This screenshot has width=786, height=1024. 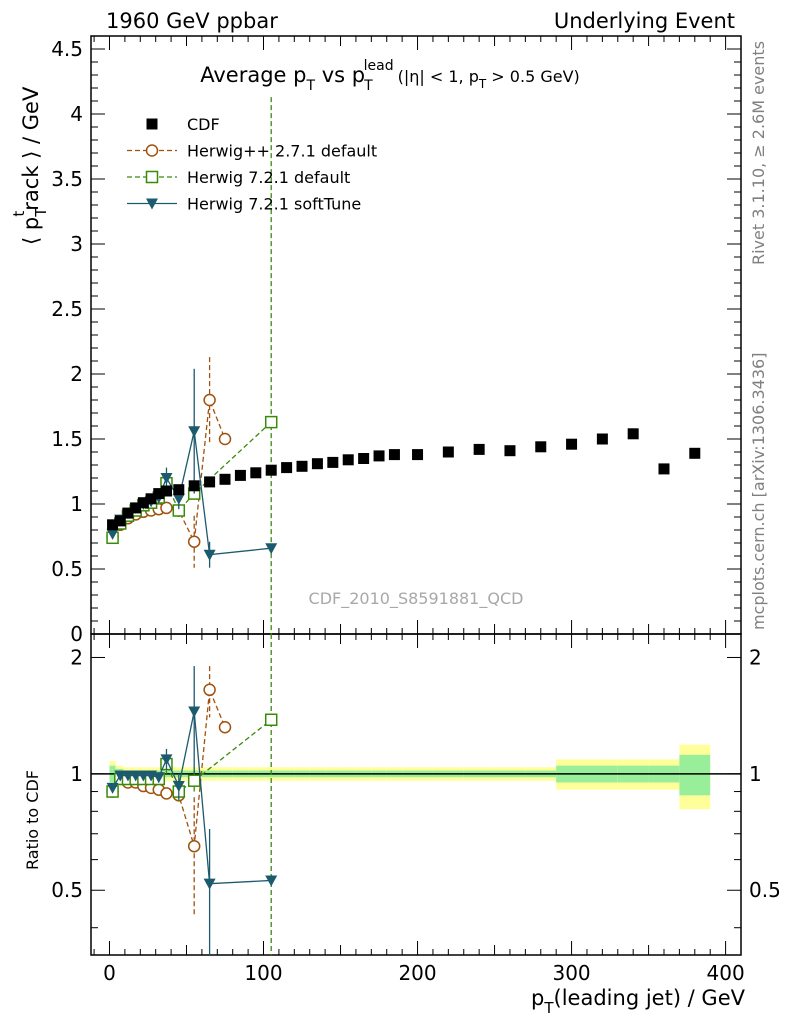 I want to click on ratio-band-inner, so click(x=695, y=775).